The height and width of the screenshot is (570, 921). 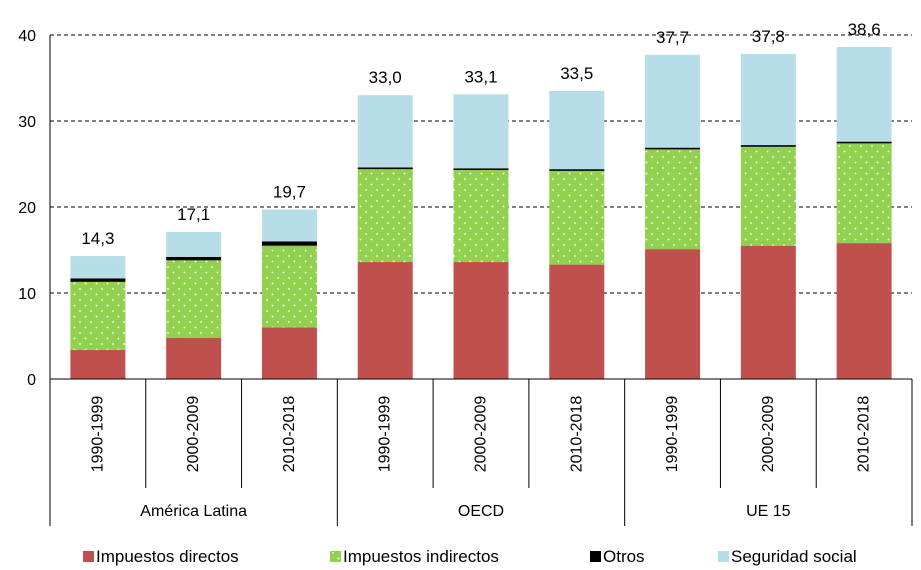 I want to click on group-label: América Latina, so click(x=193, y=511).